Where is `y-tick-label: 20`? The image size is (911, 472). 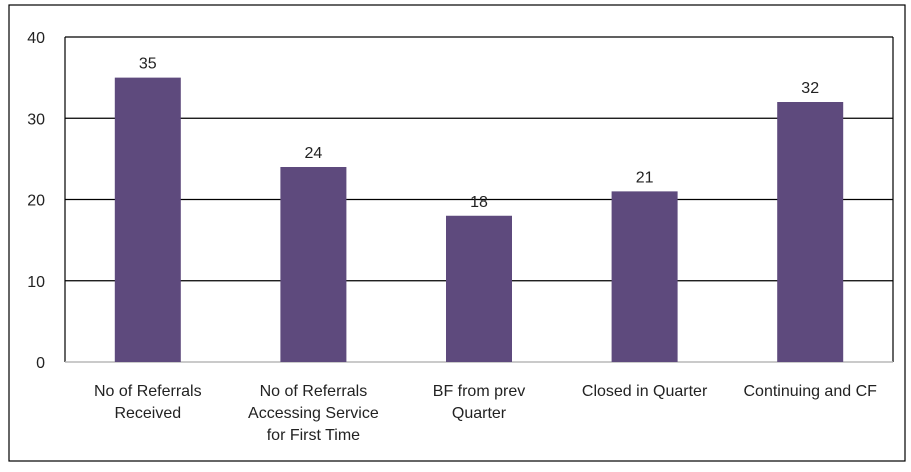 y-tick-label: 20 is located at coordinates (36, 201).